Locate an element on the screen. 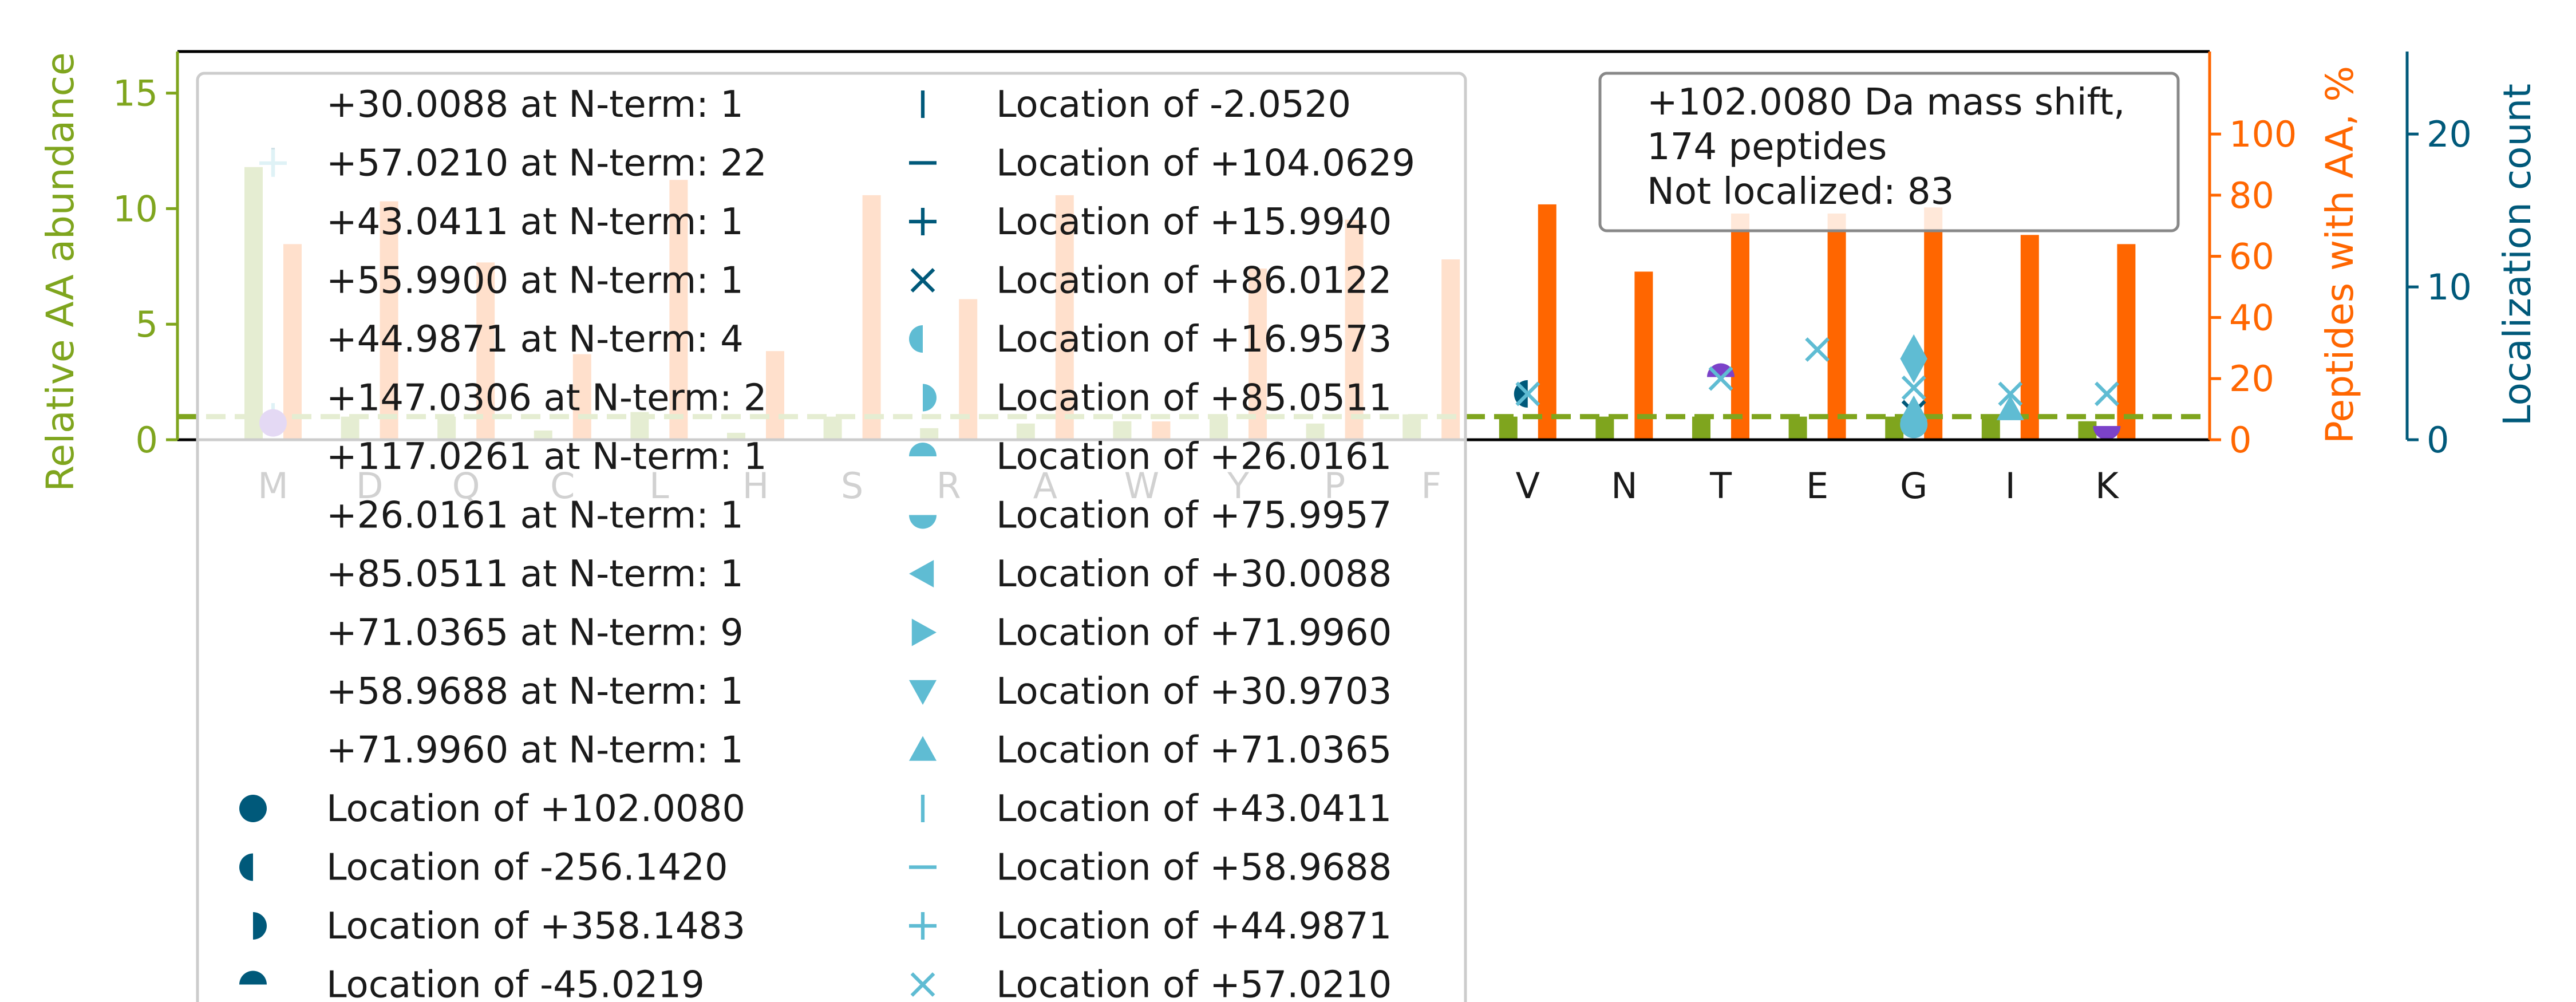  legend-entry-14: Location of -256.1420 is located at coordinates (483, 868).